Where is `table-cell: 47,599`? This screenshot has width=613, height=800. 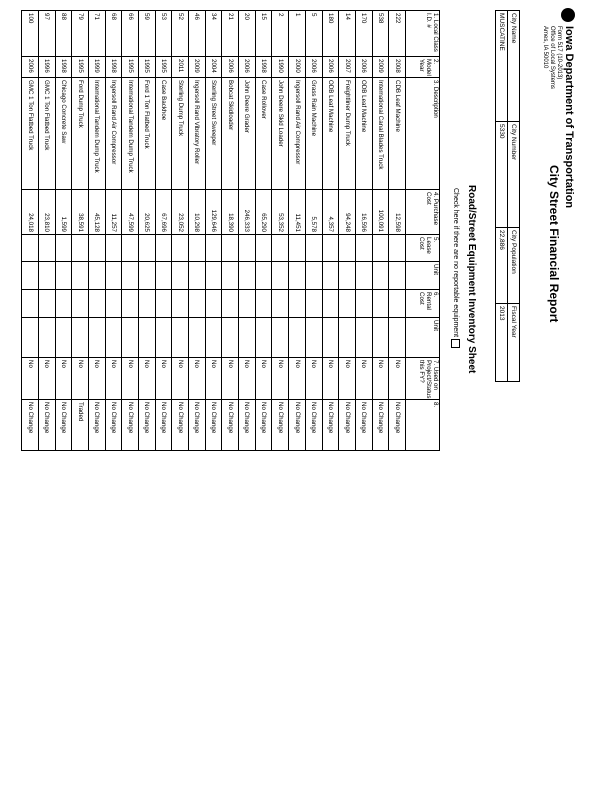
table-cell: 47,599 is located at coordinates (130, 212).